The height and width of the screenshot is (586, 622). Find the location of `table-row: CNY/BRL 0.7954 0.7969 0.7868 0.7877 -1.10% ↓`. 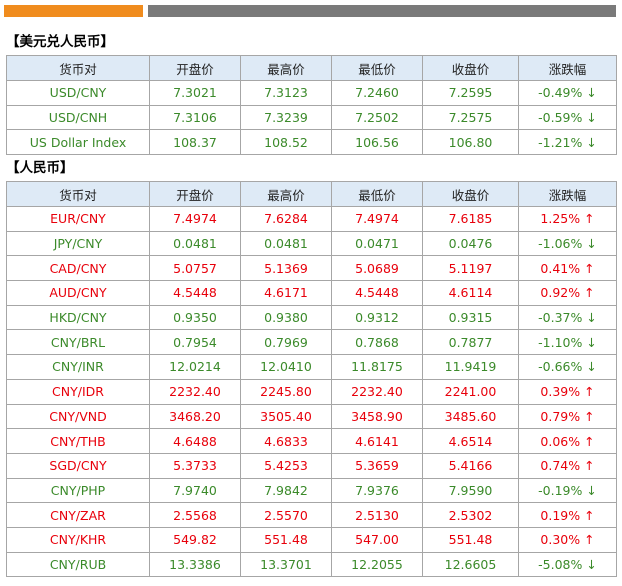

table-row: CNY/BRL 0.7954 0.7969 0.7868 0.7877 -1.10% ↓ is located at coordinates (311, 342).